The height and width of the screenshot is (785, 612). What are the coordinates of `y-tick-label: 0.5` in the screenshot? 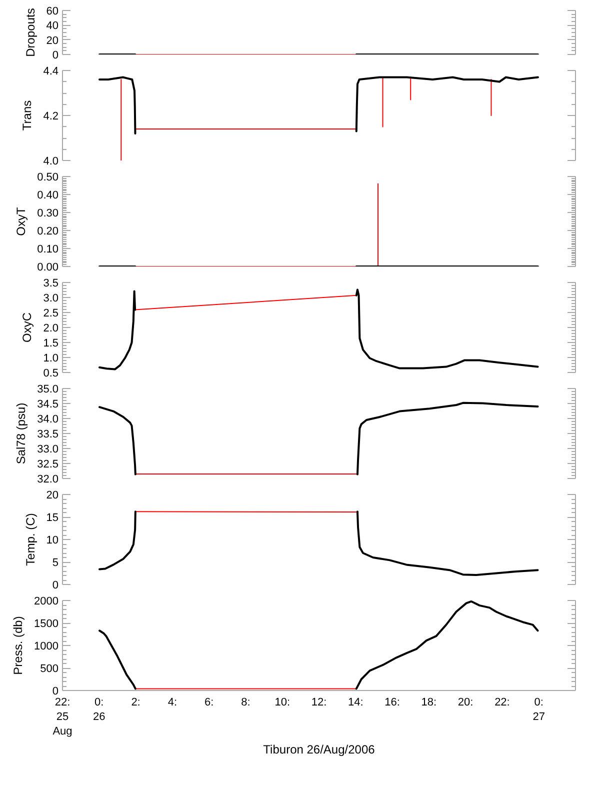 It's located at (51, 374).